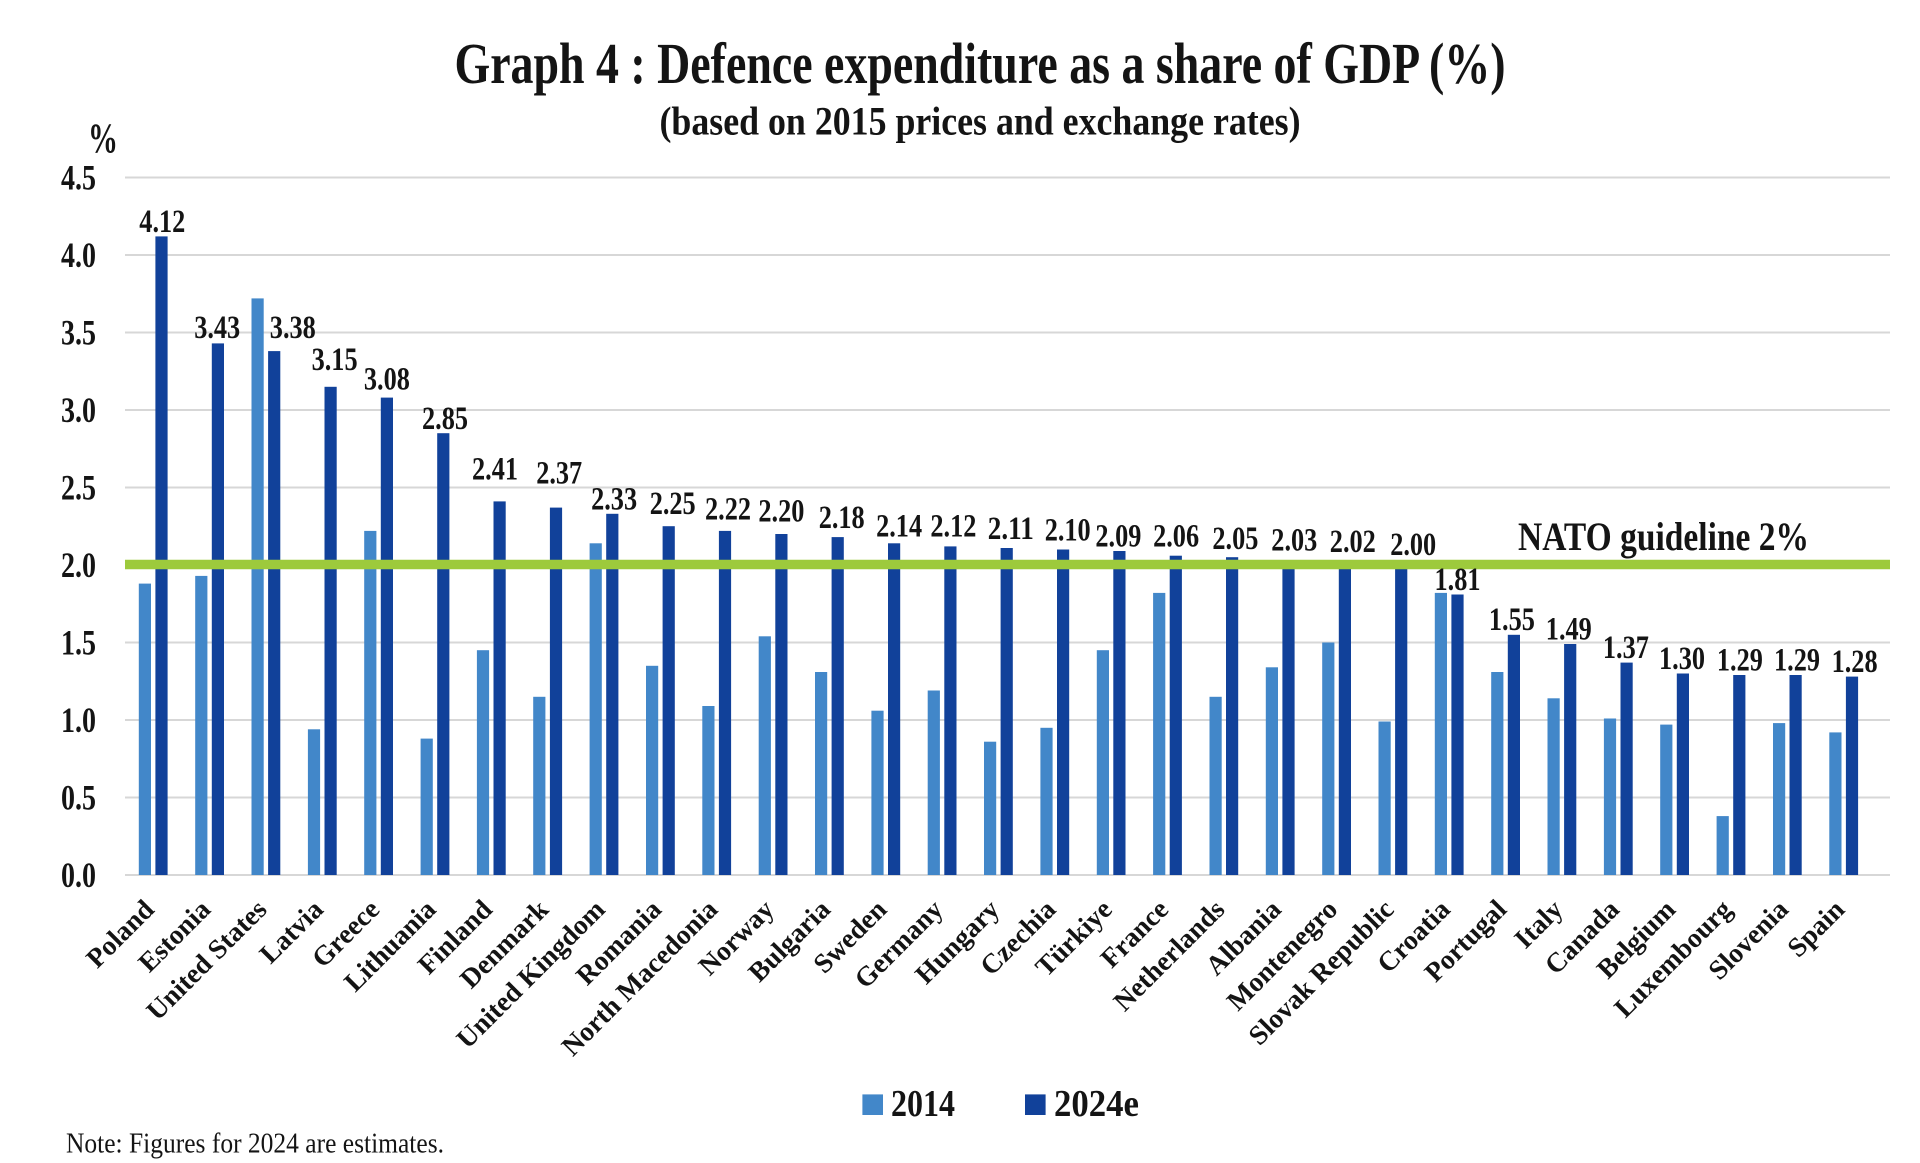 The width and height of the screenshot is (1920, 1163). Describe the element at coordinates (1663, 536) in the screenshot. I see `svg-text: NATO guideline 2%` at that location.